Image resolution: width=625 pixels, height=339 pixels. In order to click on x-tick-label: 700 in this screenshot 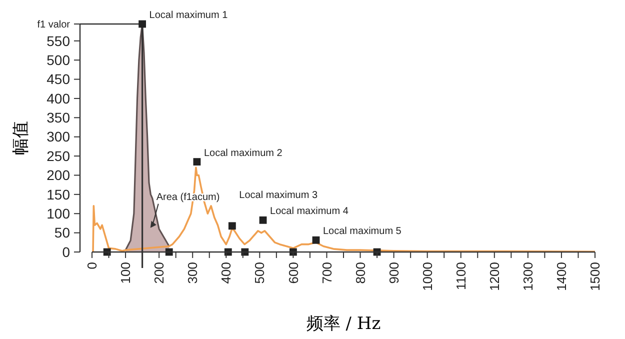, I will do `click(326, 273)`.